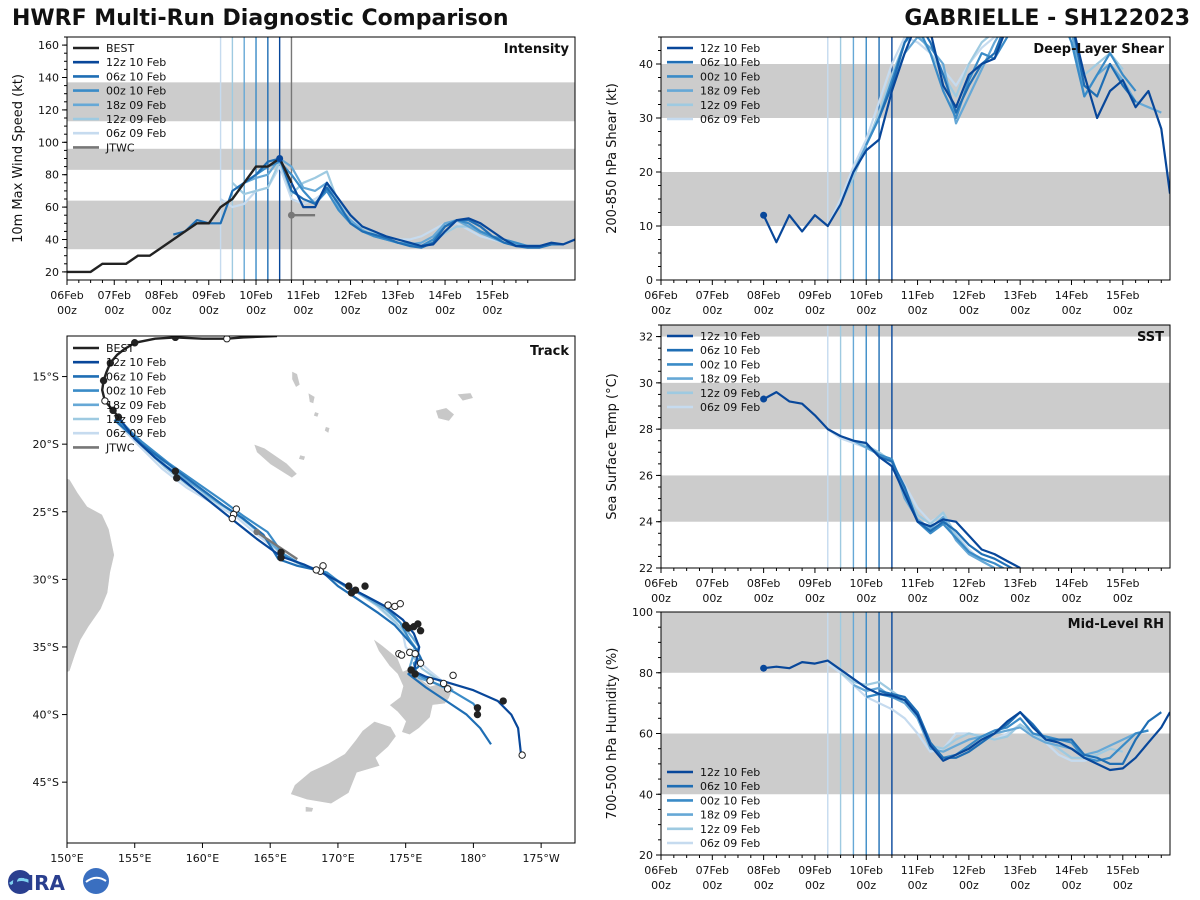 This screenshot has width=1200, height=900. What do you see at coordinates (96, 879) in the screenshot?
I see `cira-sat-swoosh-icon` at bounding box center [96, 879].